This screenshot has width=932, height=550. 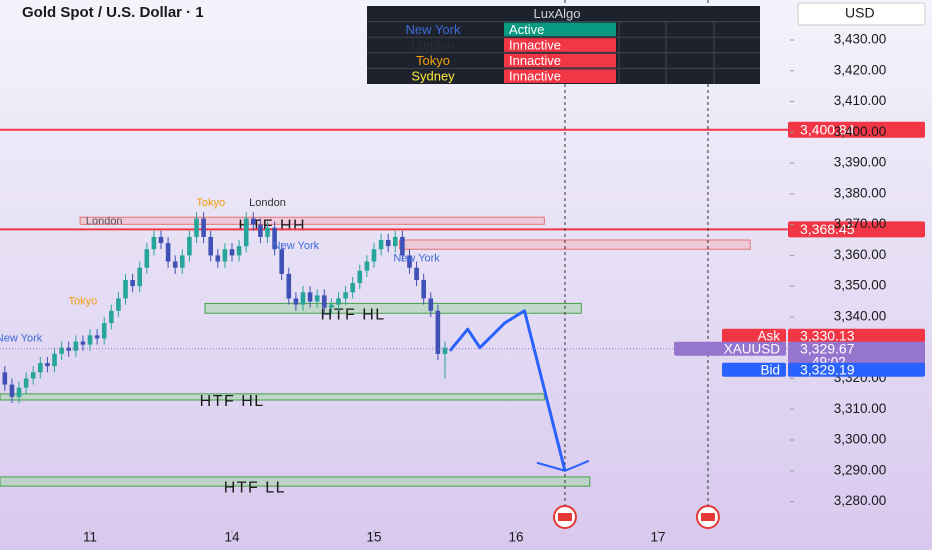 What do you see at coordinates (526, 29) in the screenshot?
I see `session-status: Active` at bounding box center [526, 29].